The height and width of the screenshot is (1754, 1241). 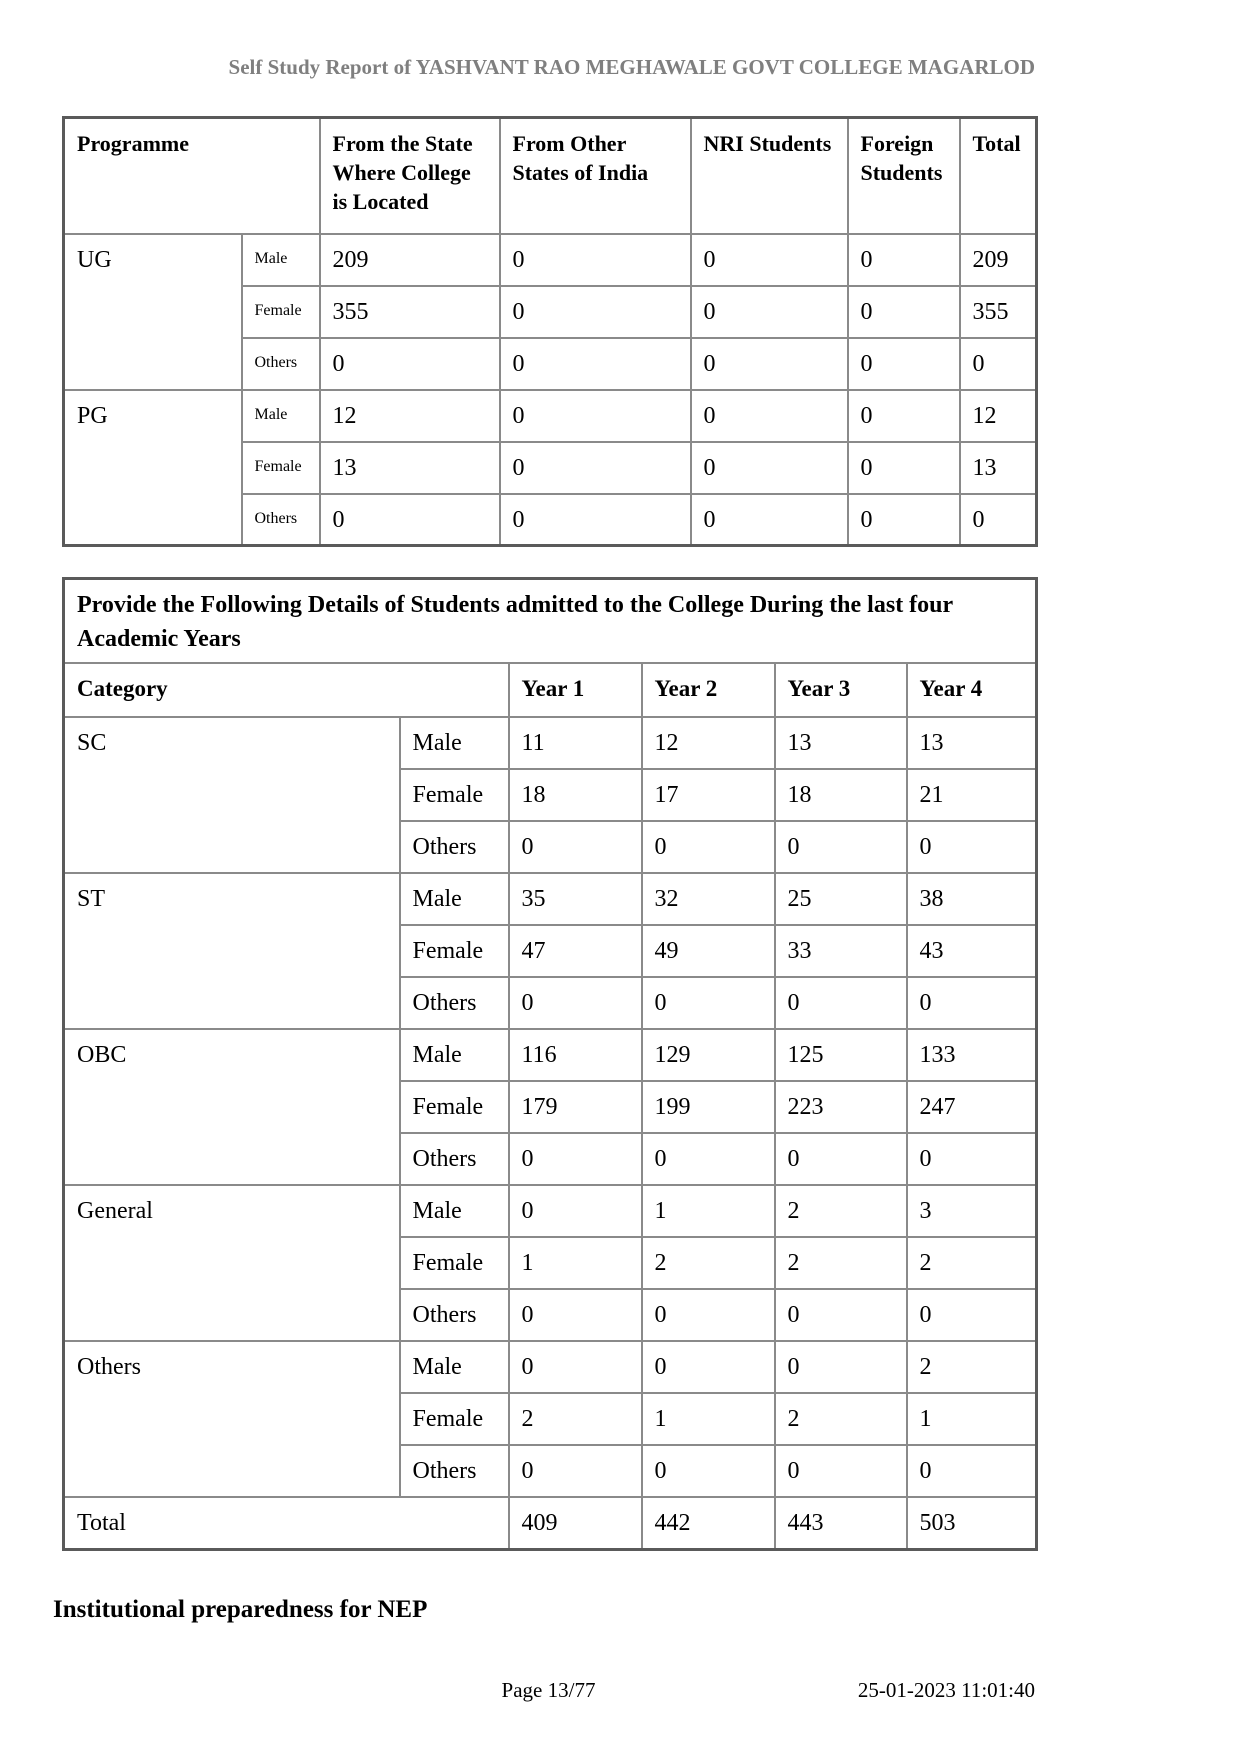 What do you see at coordinates (840, 899) in the screenshot?
I see `cell-value: 25` at bounding box center [840, 899].